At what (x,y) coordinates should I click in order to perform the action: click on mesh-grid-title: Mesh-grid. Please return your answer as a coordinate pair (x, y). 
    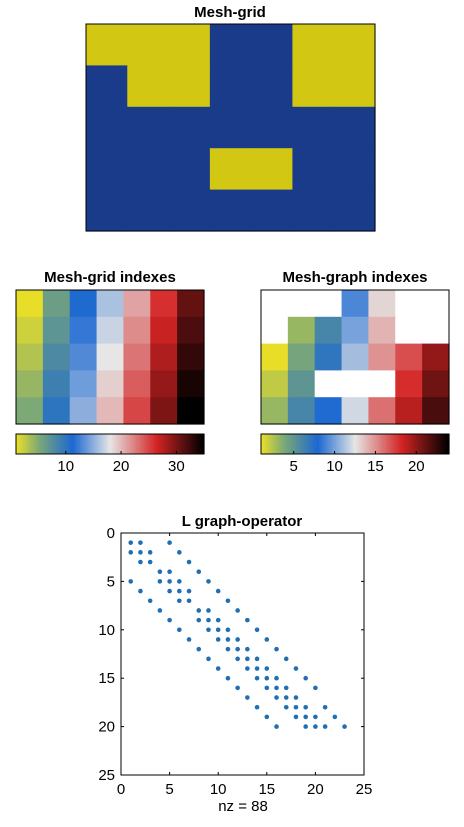
    Looking at the image, I should click on (230, 12).